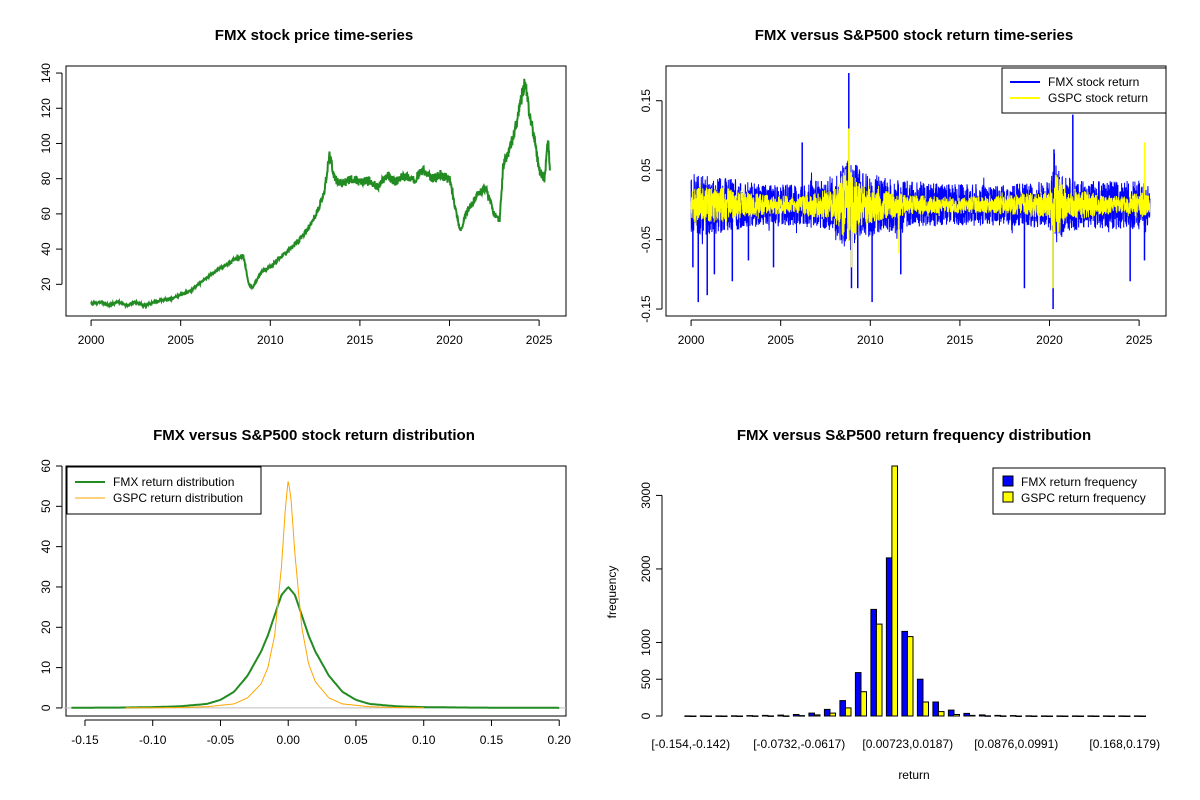  What do you see at coordinates (539, 340) in the screenshot?
I see `x-tick-label: 2025` at bounding box center [539, 340].